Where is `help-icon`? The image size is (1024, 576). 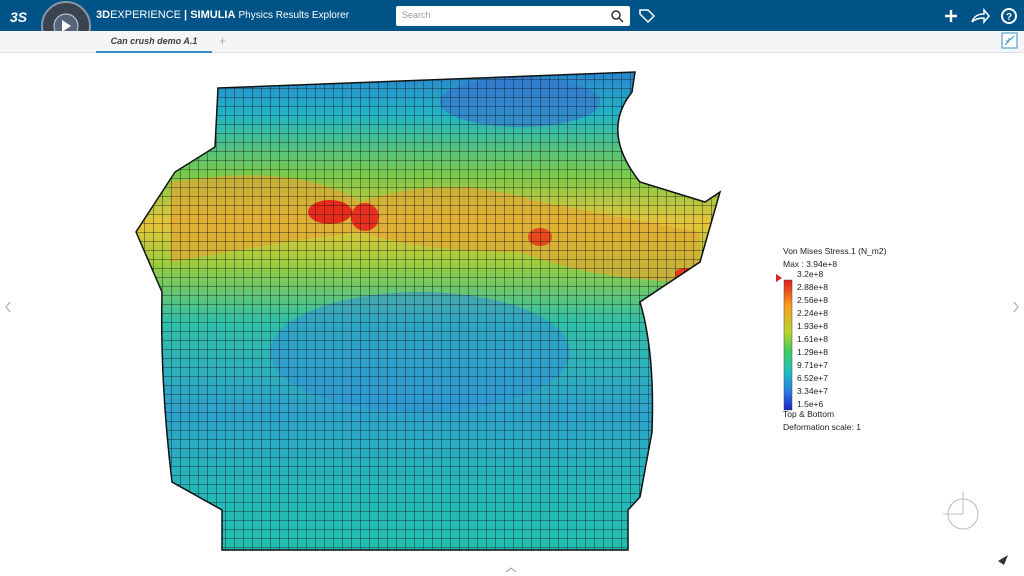 help-icon is located at coordinates (1009, 16).